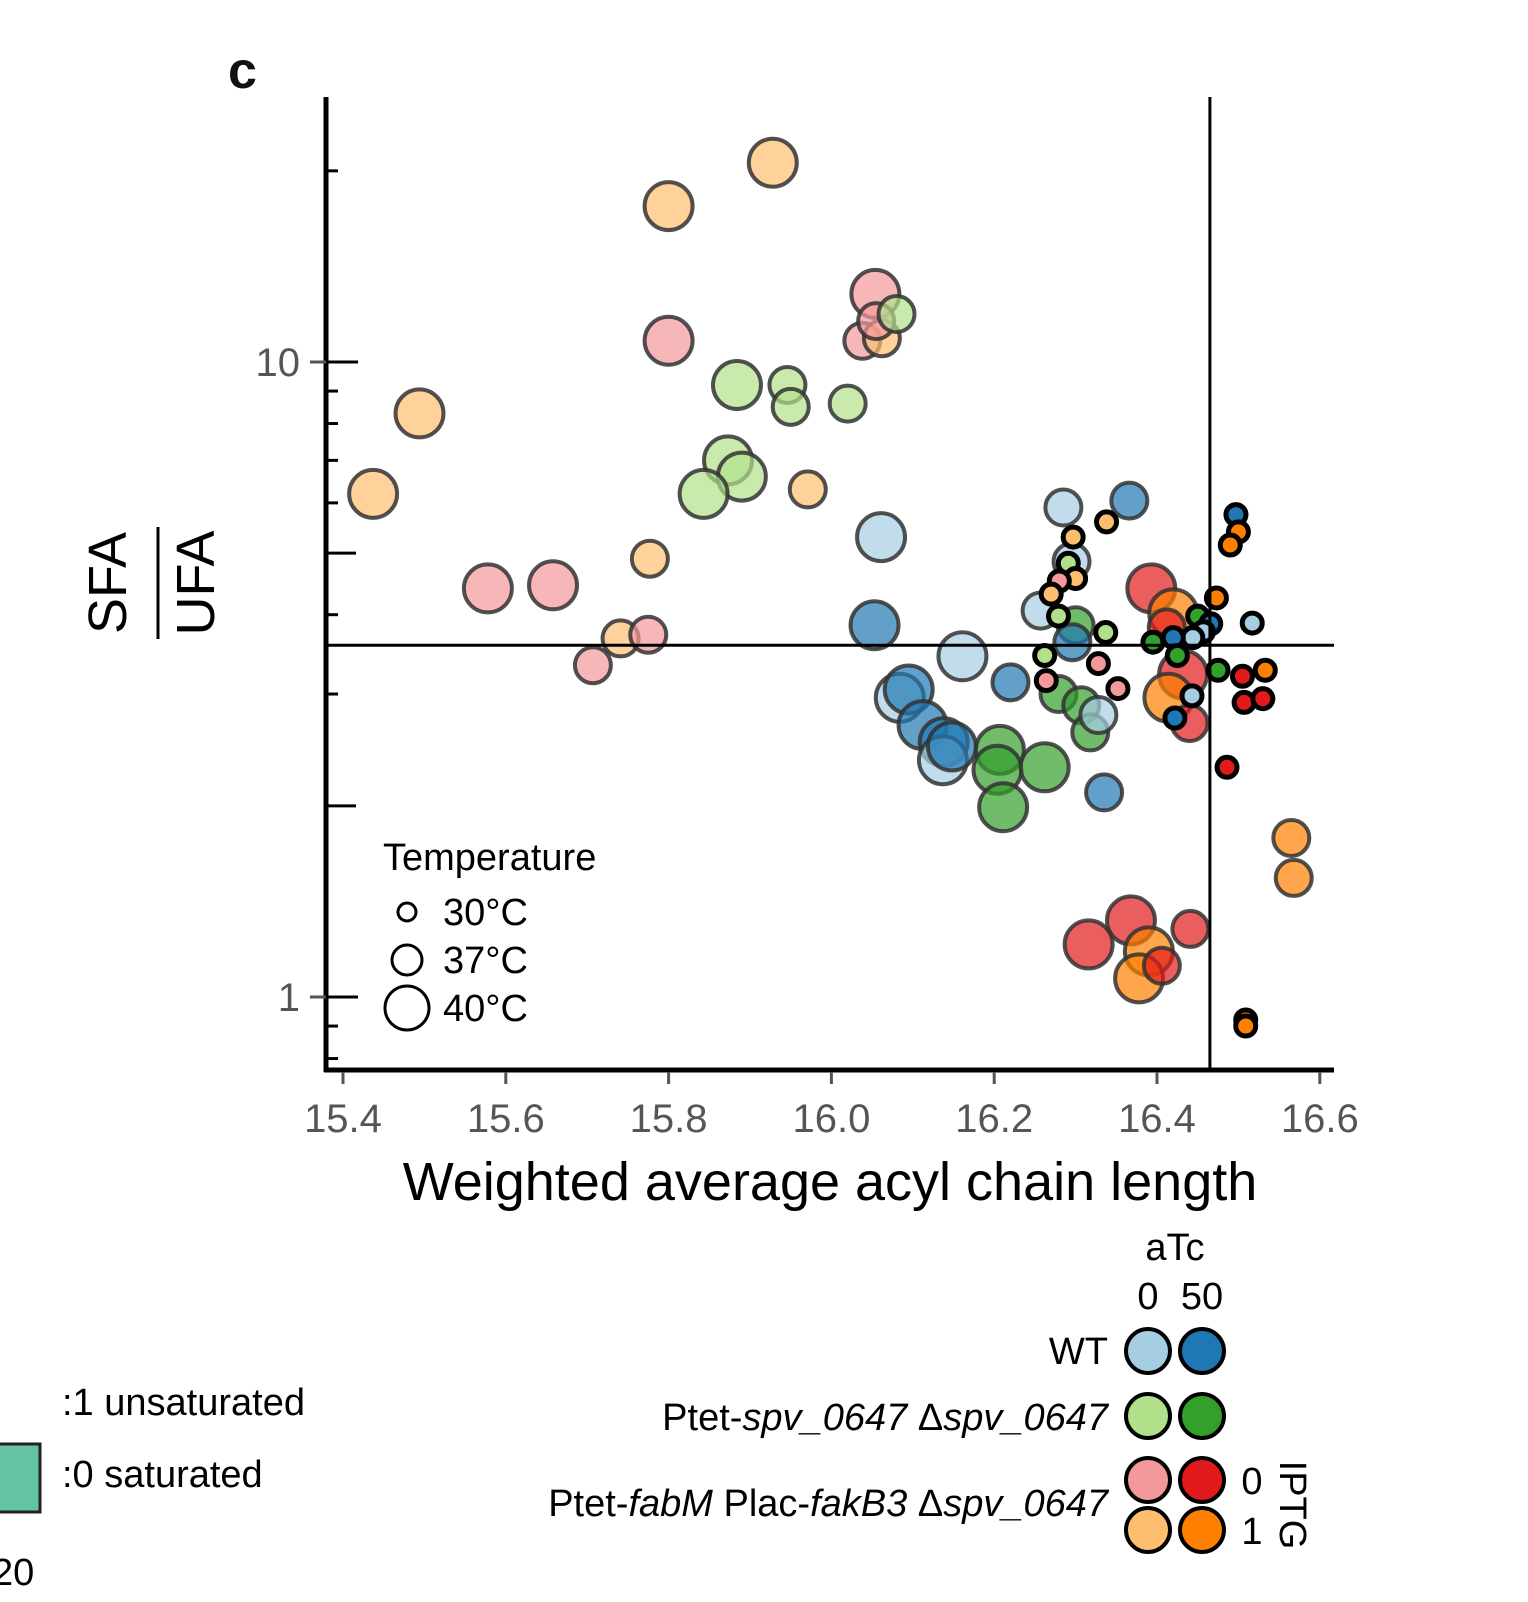 This screenshot has width=1528, height=1602. What do you see at coordinates (307, 615) in the screenshot?
I see `y-axis-ticks: 1 10` at bounding box center [307, 615].